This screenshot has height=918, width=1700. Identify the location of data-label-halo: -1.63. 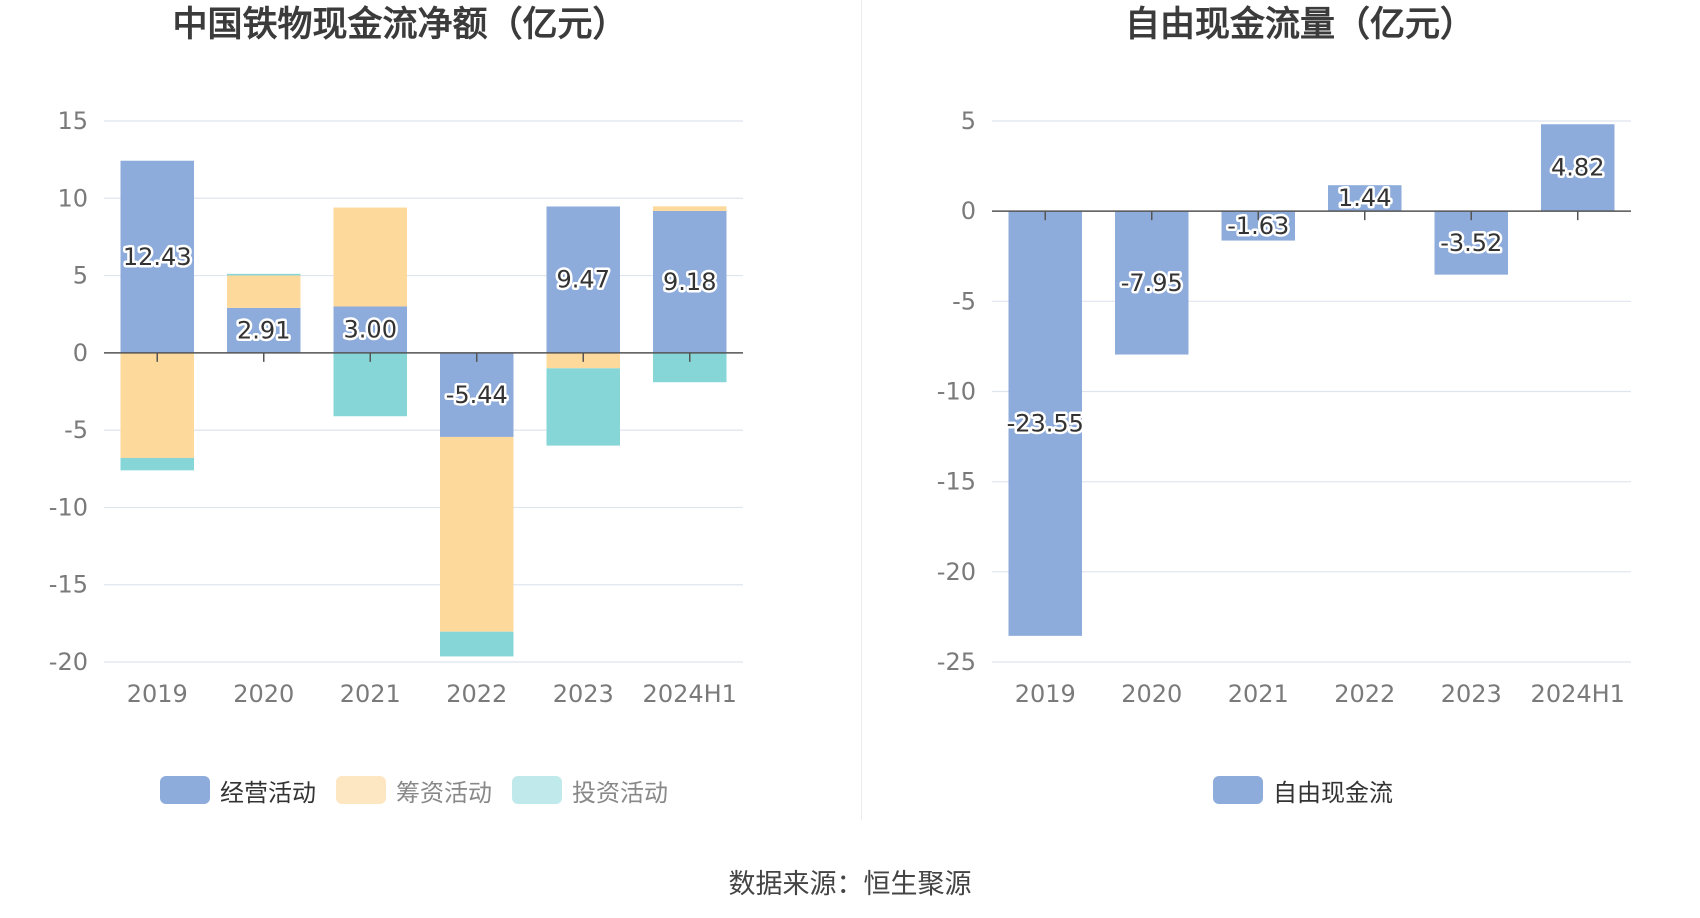
(1258, 226).